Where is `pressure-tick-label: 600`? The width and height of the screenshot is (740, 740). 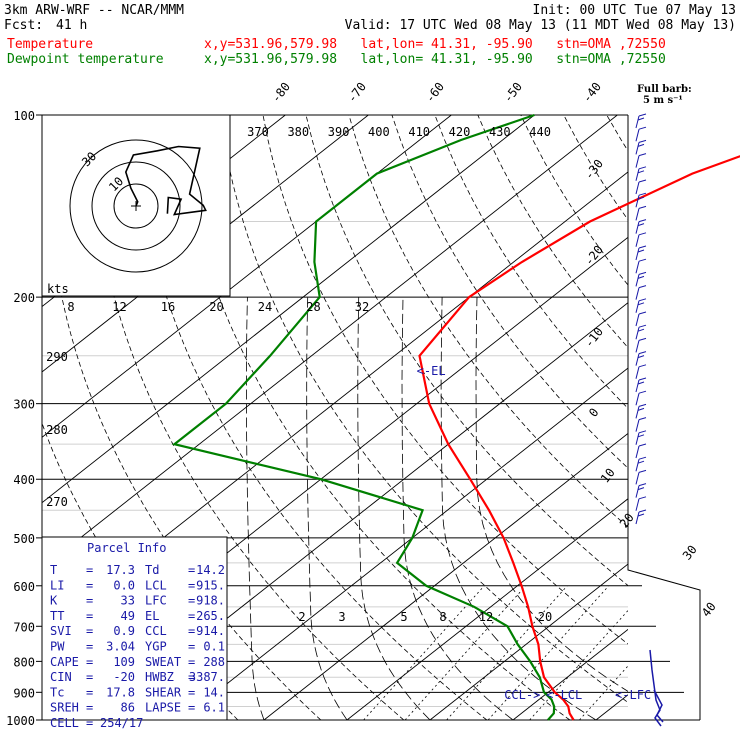
pressure-tick-label: 600 is located at coordinates (24, 587).